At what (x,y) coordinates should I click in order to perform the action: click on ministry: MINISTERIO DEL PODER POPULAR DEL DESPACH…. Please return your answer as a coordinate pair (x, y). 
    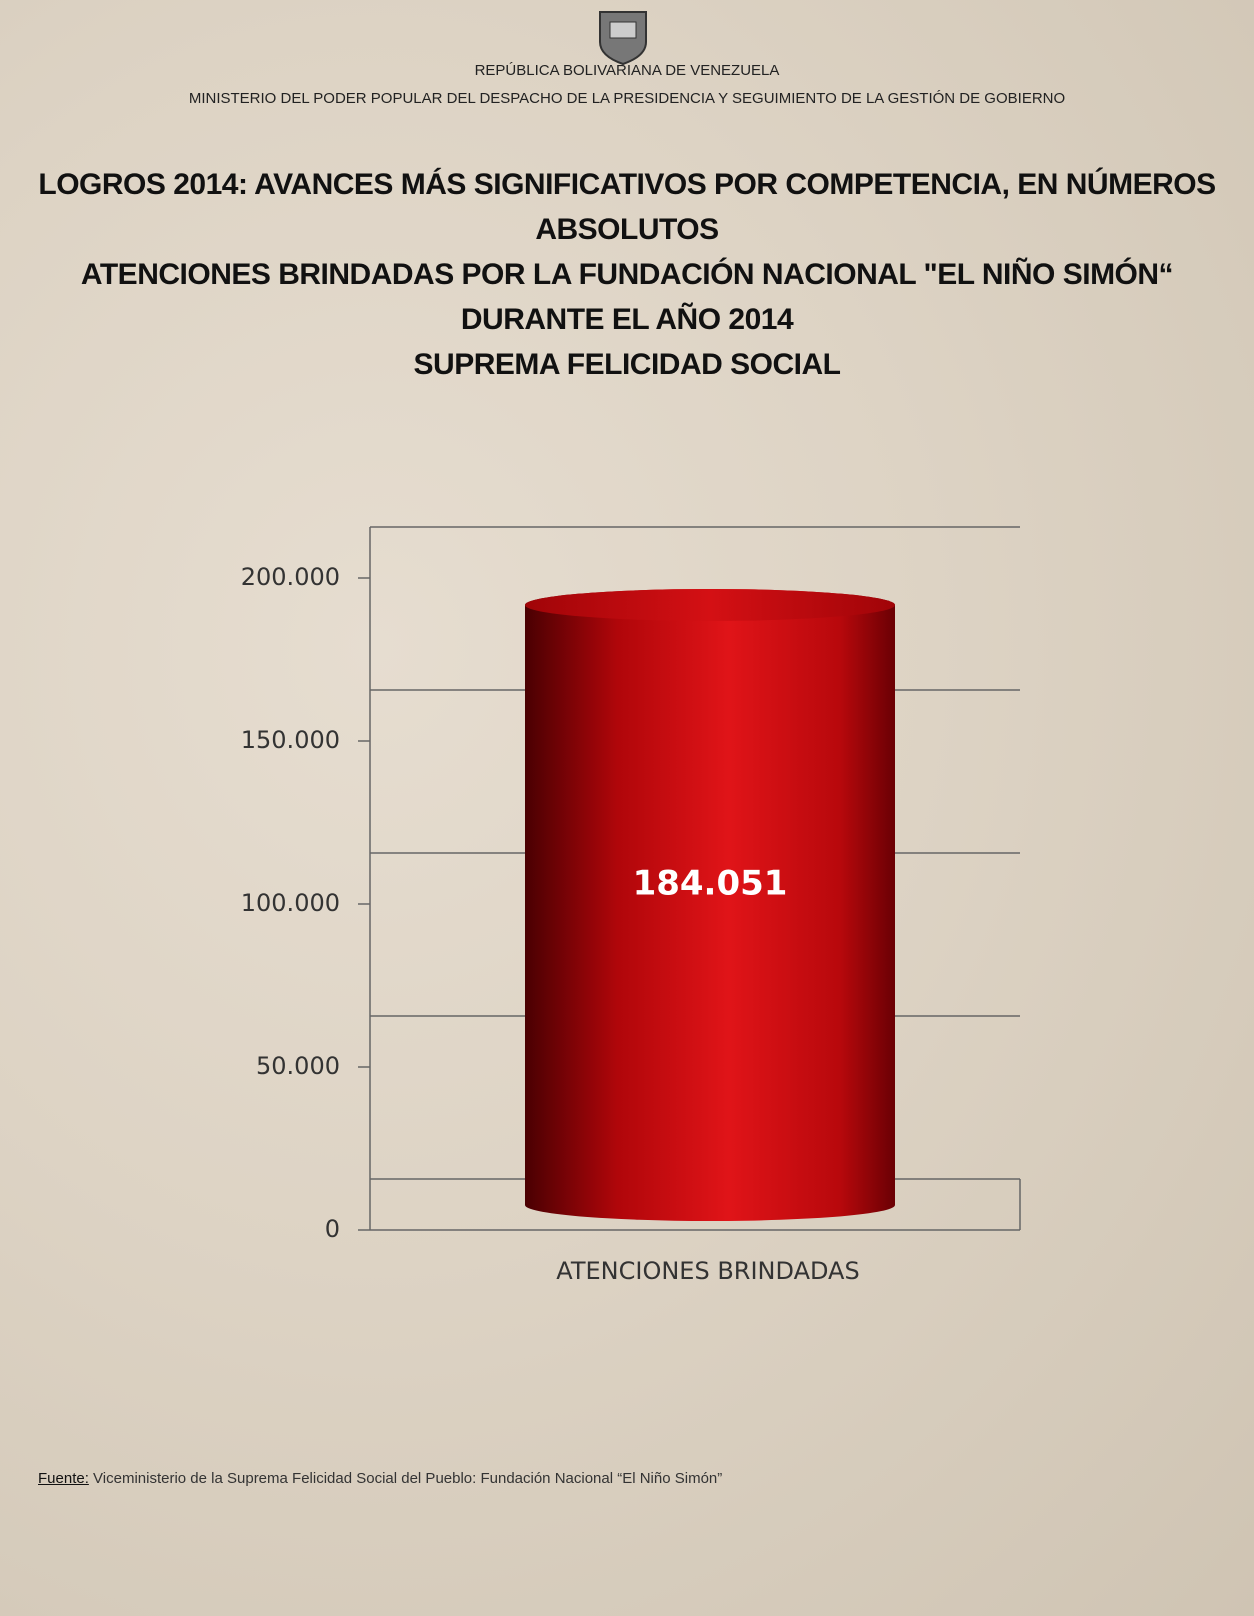
    Looking at the image, I should click on (627, 98).